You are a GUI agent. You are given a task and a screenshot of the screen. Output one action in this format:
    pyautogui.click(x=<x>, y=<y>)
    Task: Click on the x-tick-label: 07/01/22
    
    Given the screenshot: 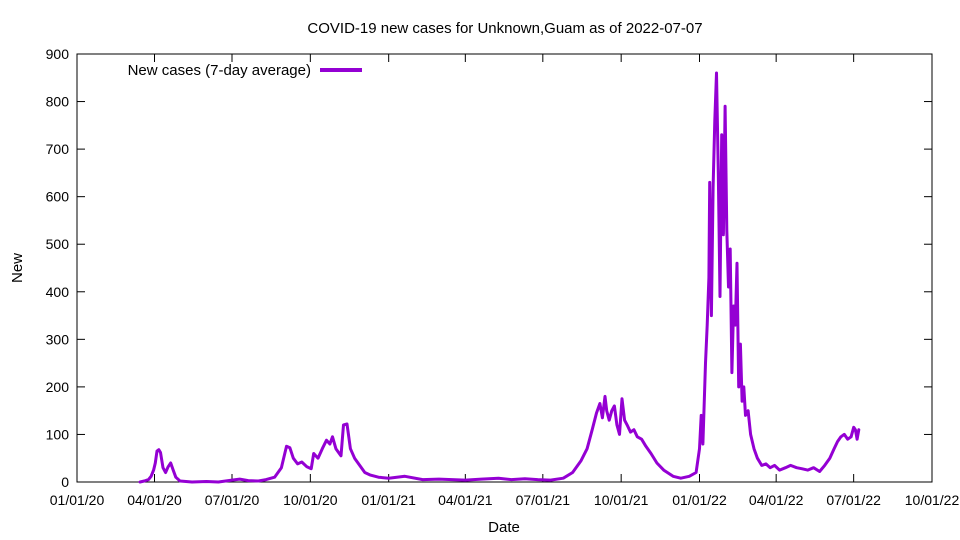 What is the action you would take?
    pyautogui.click(x=853, y=500)
    